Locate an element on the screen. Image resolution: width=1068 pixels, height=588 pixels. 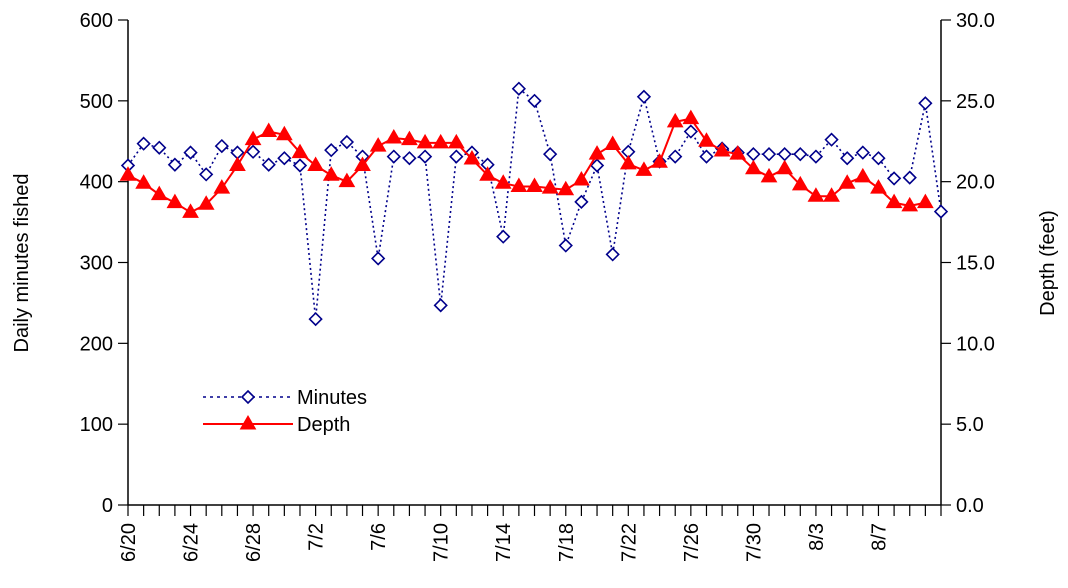
x-tick-label: 6/28 is located at coordinates (254, 542).